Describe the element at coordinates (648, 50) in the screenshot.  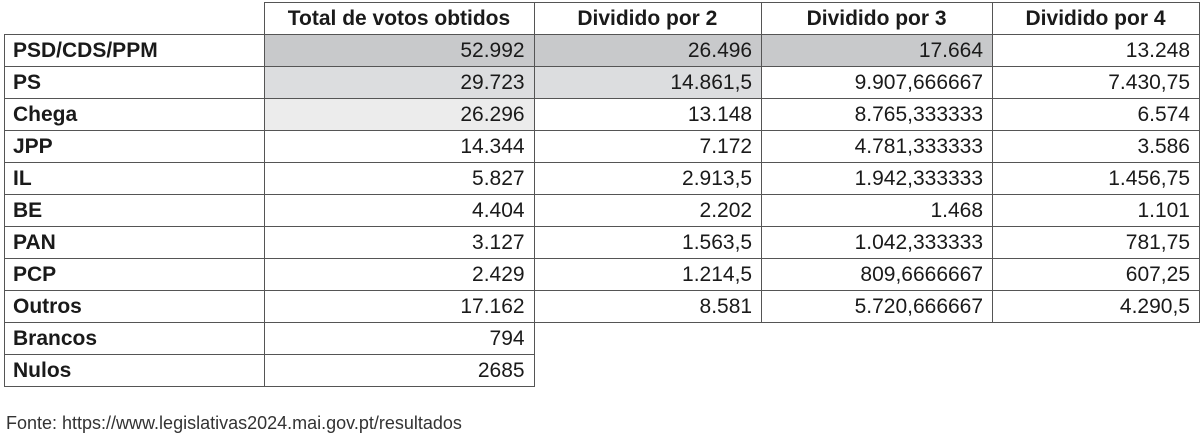
I see `value-cell: 26.496` at that location.